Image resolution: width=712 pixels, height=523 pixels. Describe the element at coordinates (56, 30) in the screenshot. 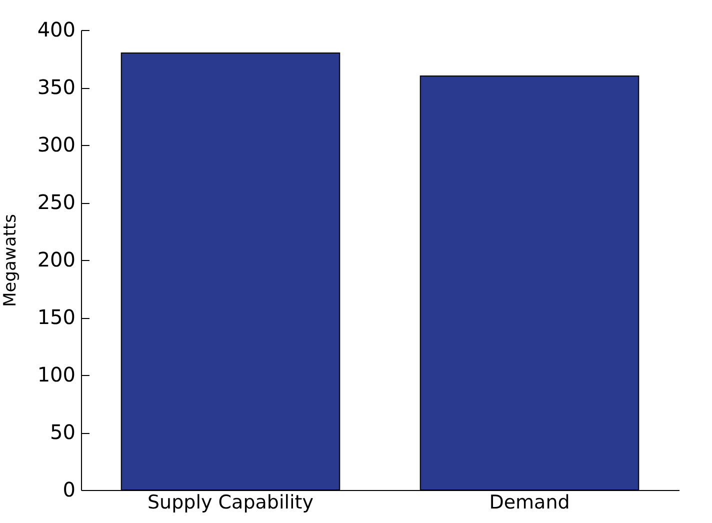

I see `y-tick-label: 400` at that location.